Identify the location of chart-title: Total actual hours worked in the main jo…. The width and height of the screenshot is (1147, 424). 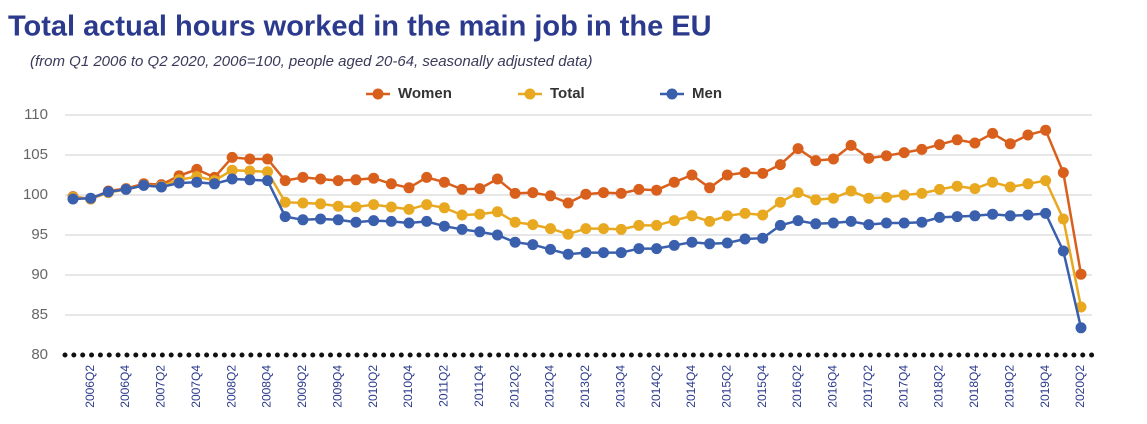
(360, 27).